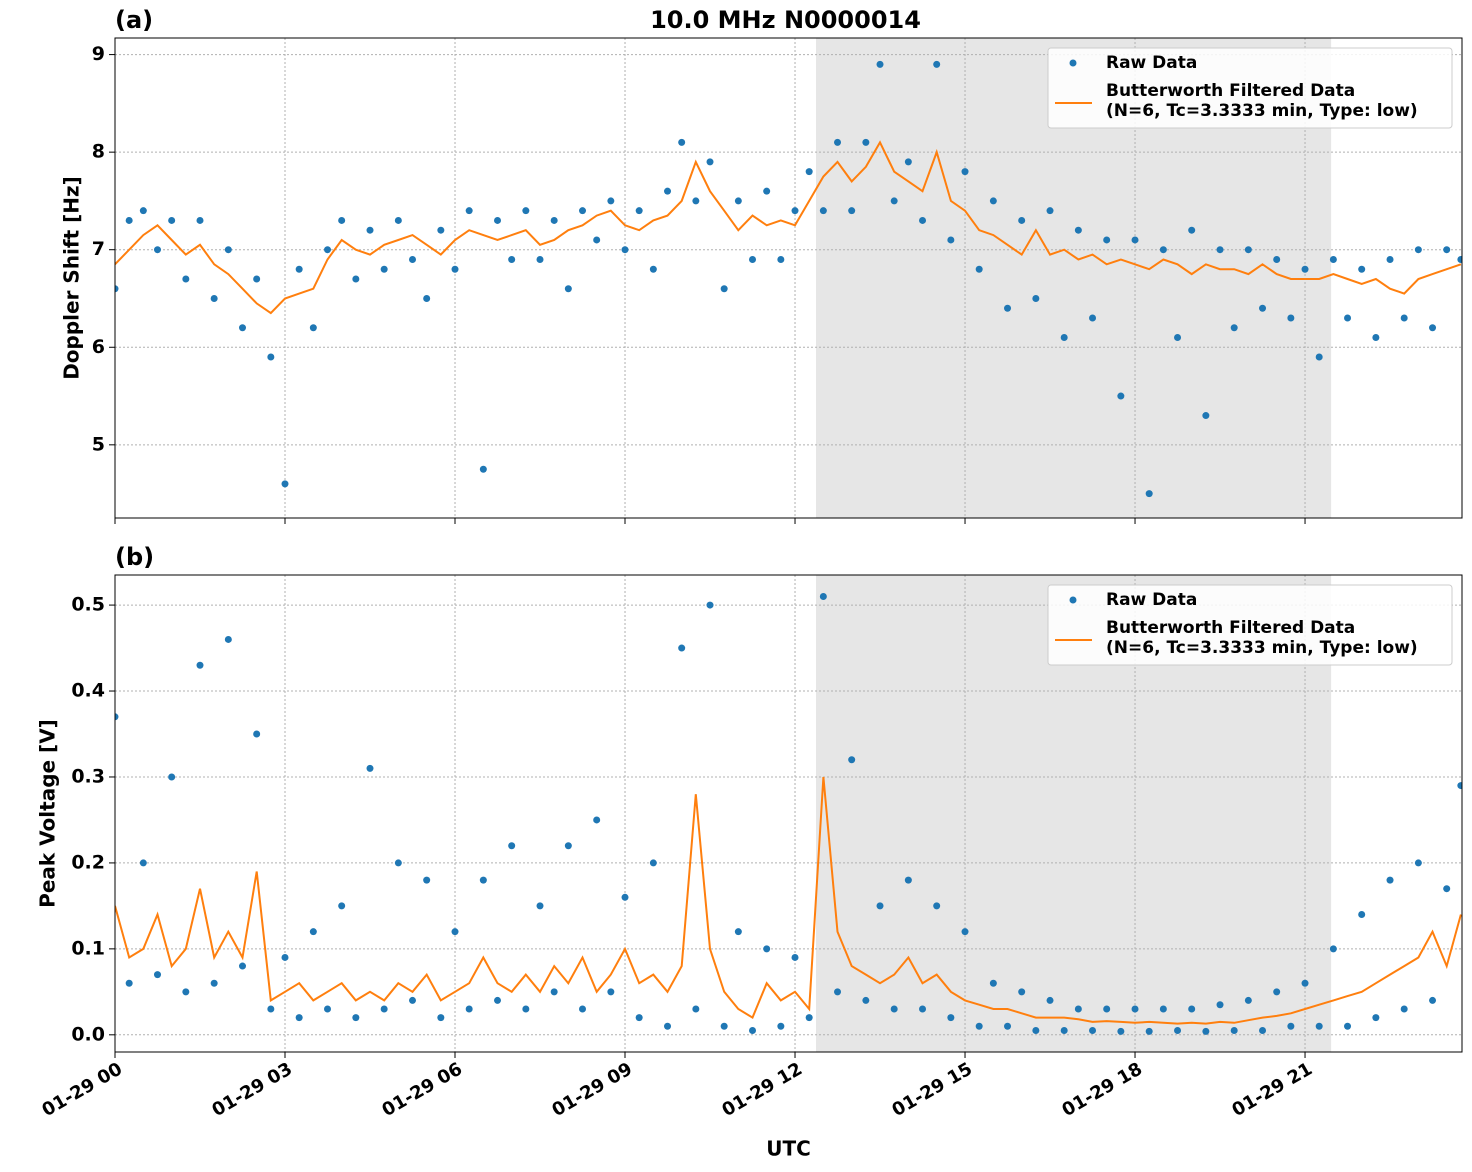 The height and width of the screenshot is (1172, 1472). What do you see at coordinates (932, 1089) in the screenshot?
I see `x-tick-label: 01-29 15` at bounding box center [932, 1089].